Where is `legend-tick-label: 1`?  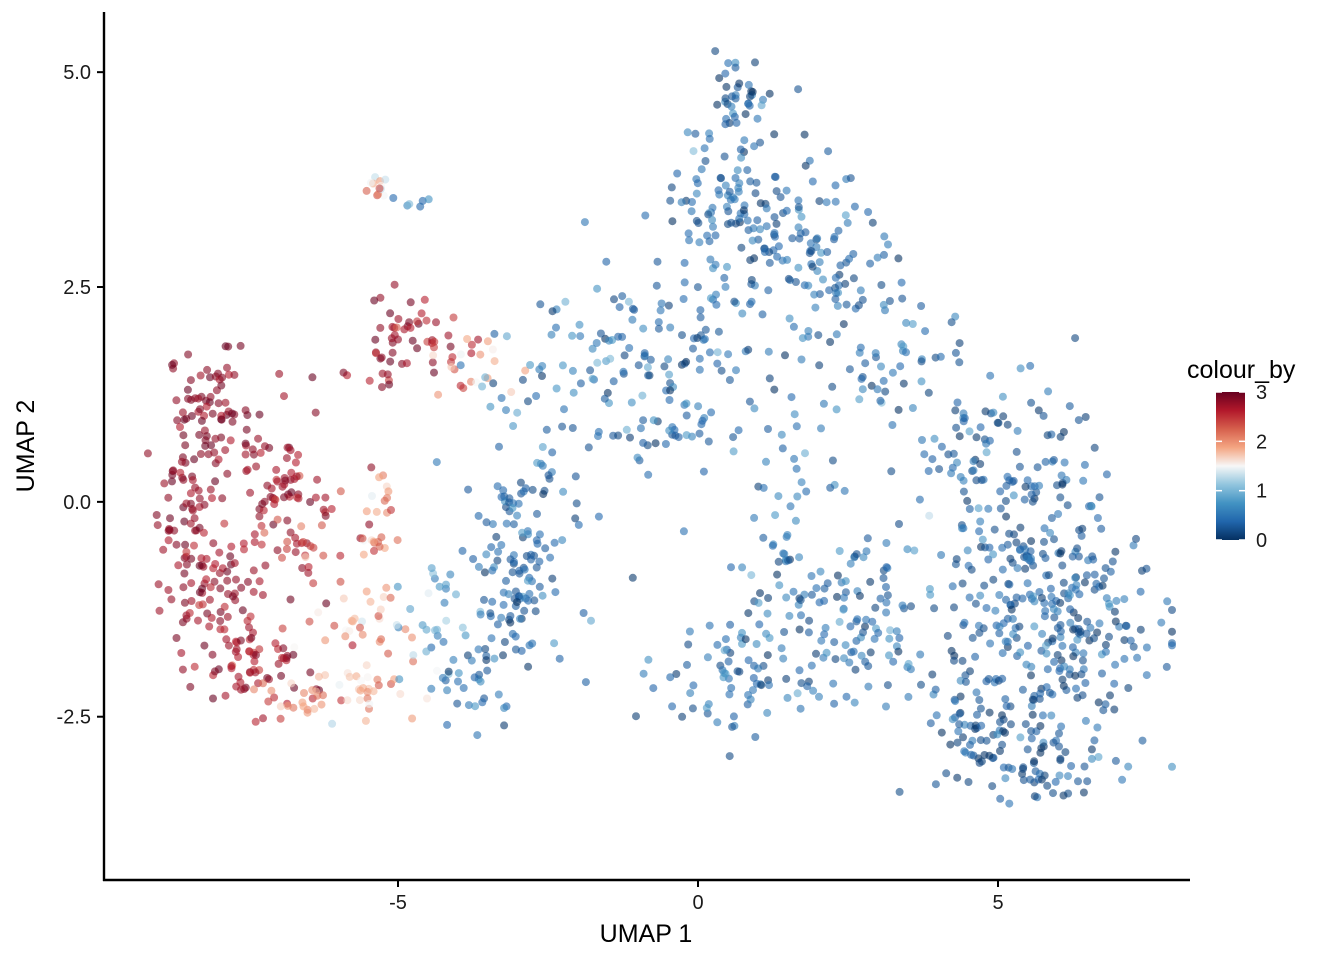 legend-tick-label: 1 is located at coordinates (1261, 492).